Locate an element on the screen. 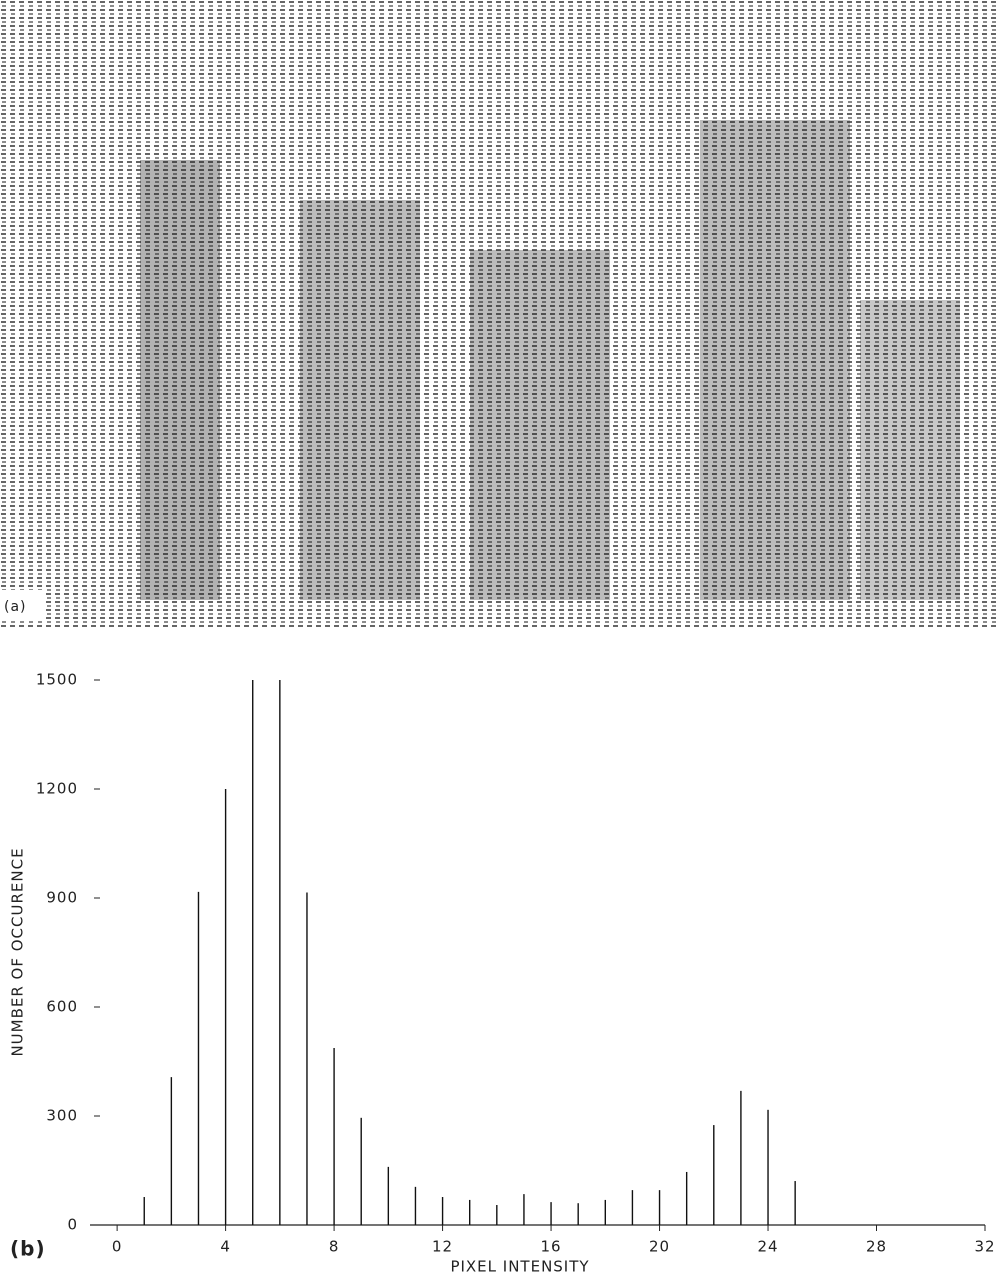  y-tick-label: 0 is located at coordinates (72, 1225).